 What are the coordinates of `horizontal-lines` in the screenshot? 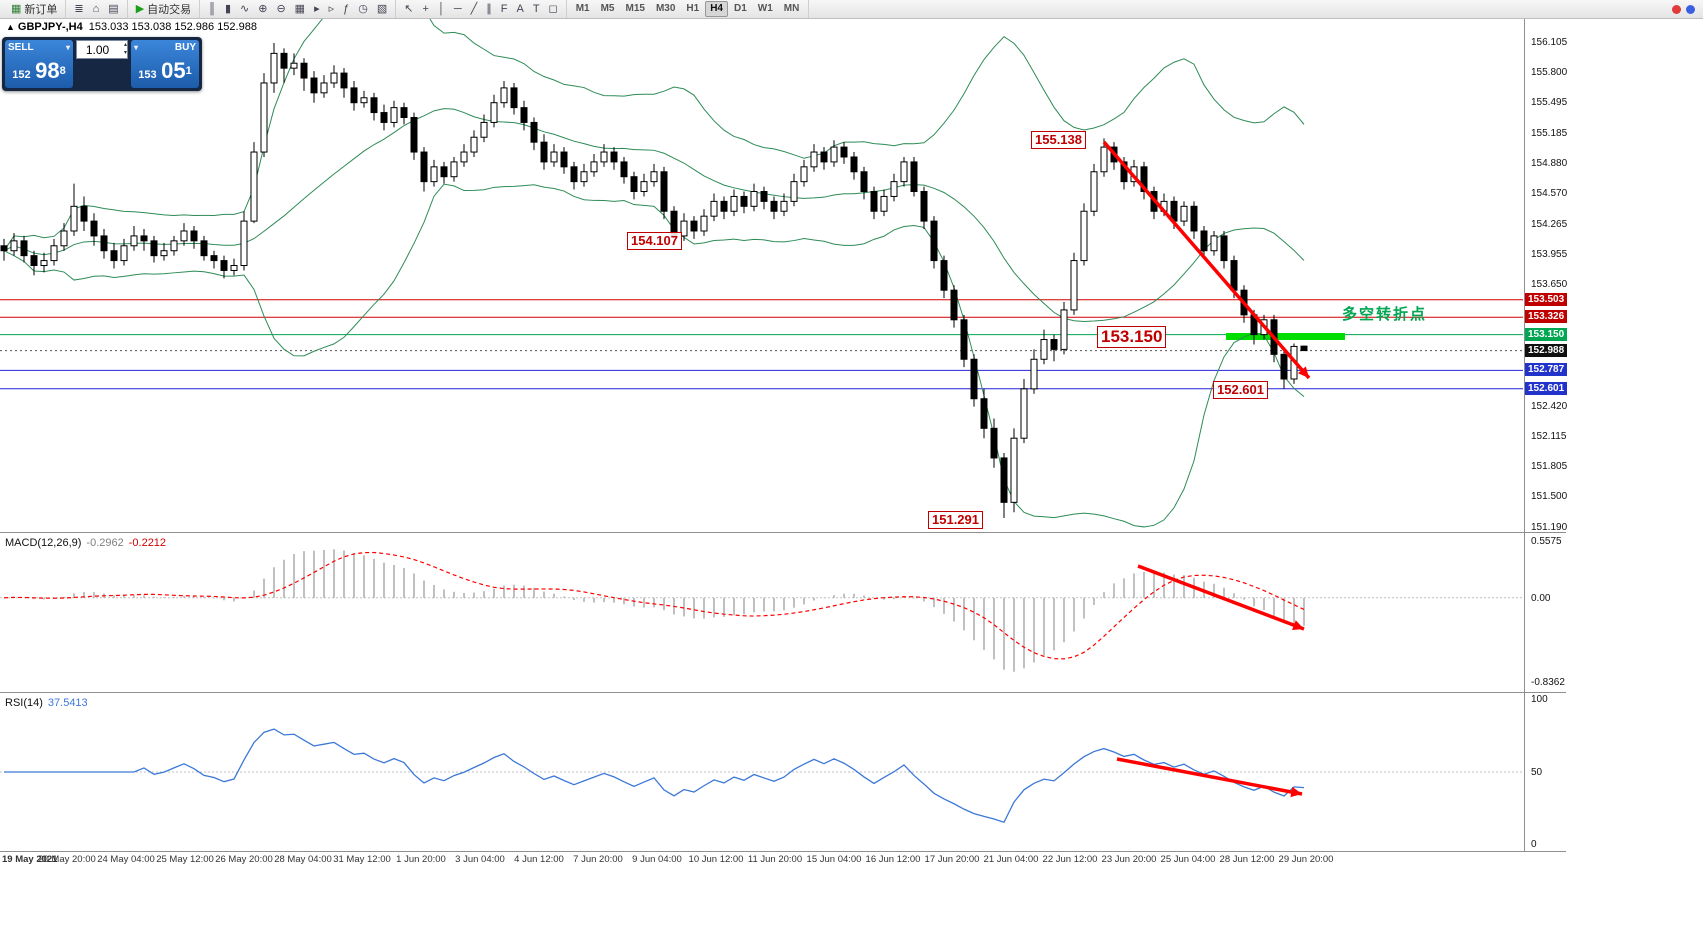 It's located at (761, 344).